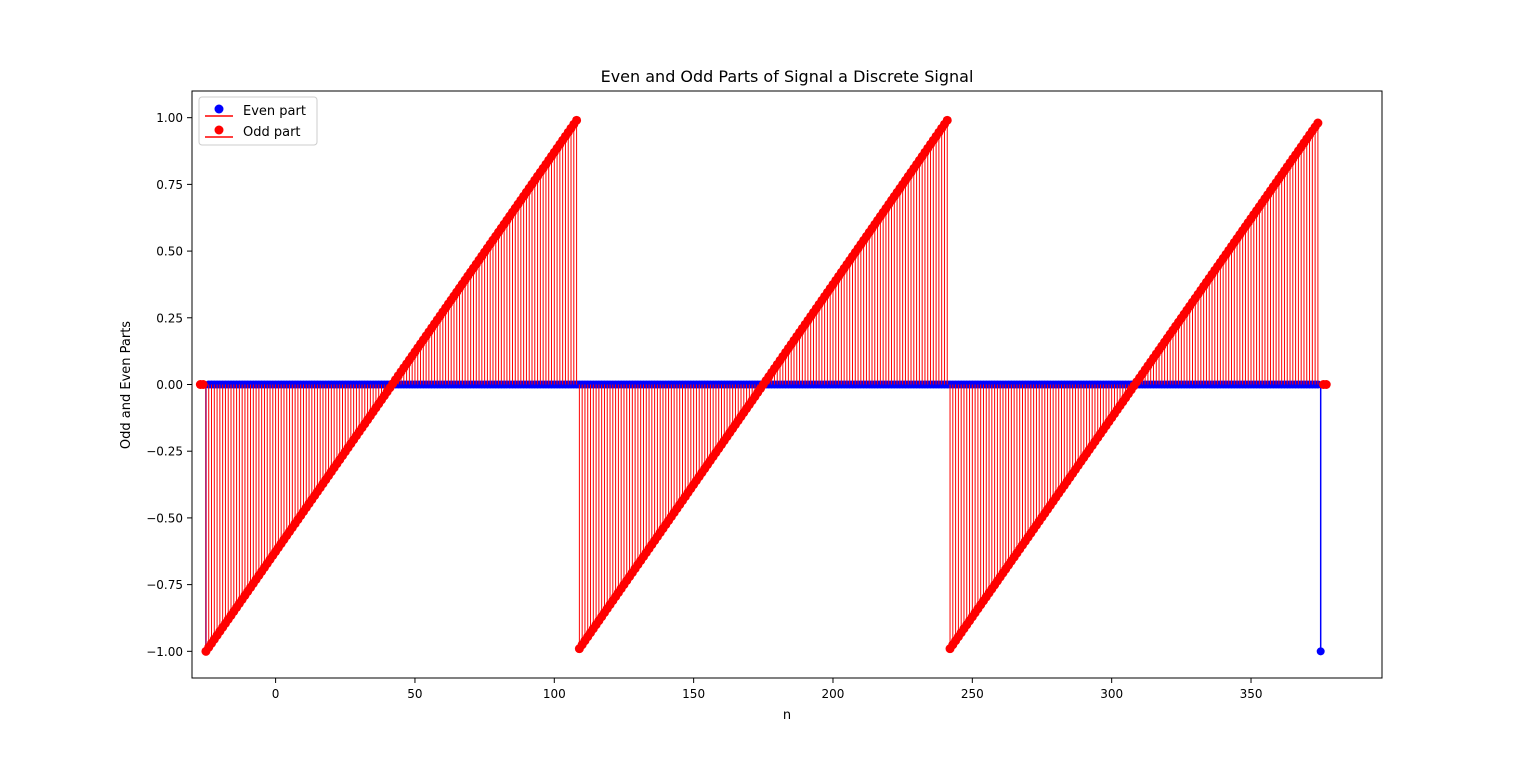 This screenshot has height=762, width=1536. Describe the element at coordinates (414, 694) in the screenshot. I see `x-tick-label: 50` at that location.